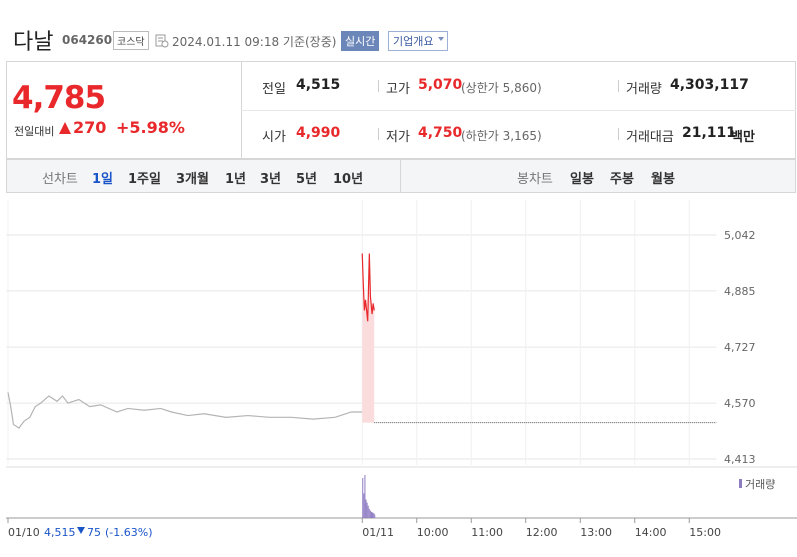 The image size is (797, 557). I want to click on company-info-label: 기업개요, so click(413, 41).